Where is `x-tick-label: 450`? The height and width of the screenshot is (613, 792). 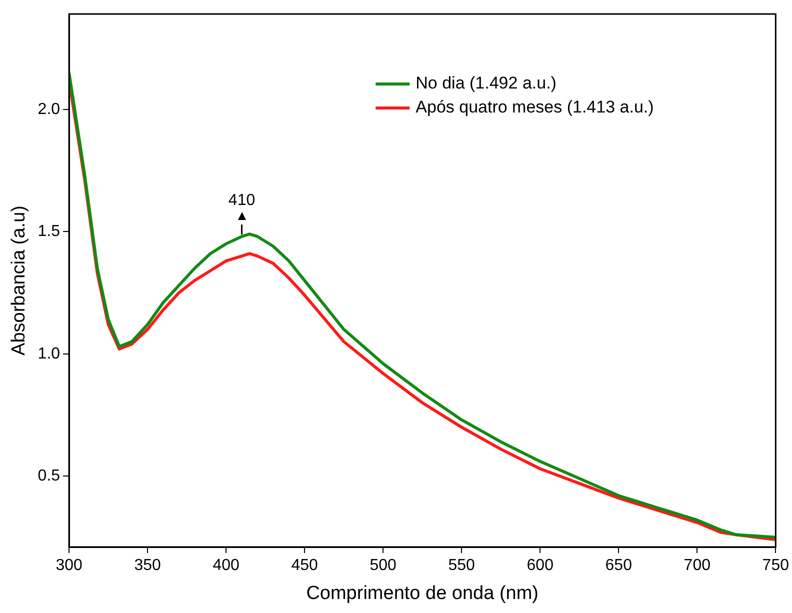
x-tick-label: 450 is located at coordinates (304, 565).